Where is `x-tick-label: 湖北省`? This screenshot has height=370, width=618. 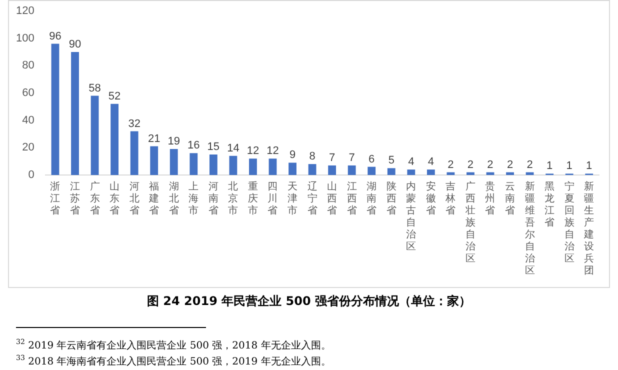 x-tick-label: 湖北省 is located at coordinates (173, 198).